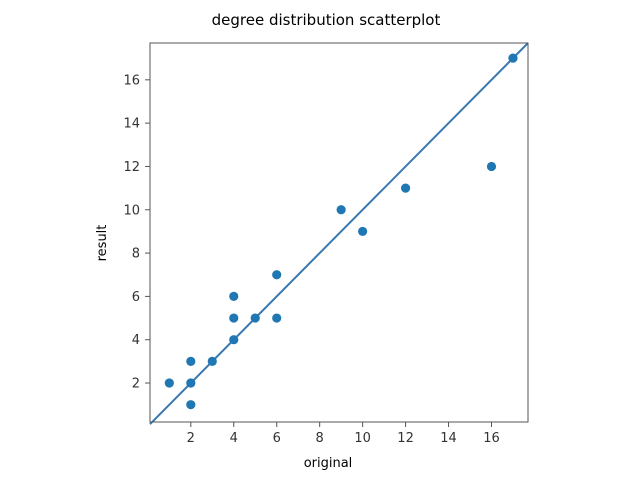 This screenshot has width=640, height=480. Describe the element at coordinates (234, 438) in the screenshot. I see `x-tick-label: 4` at that location.